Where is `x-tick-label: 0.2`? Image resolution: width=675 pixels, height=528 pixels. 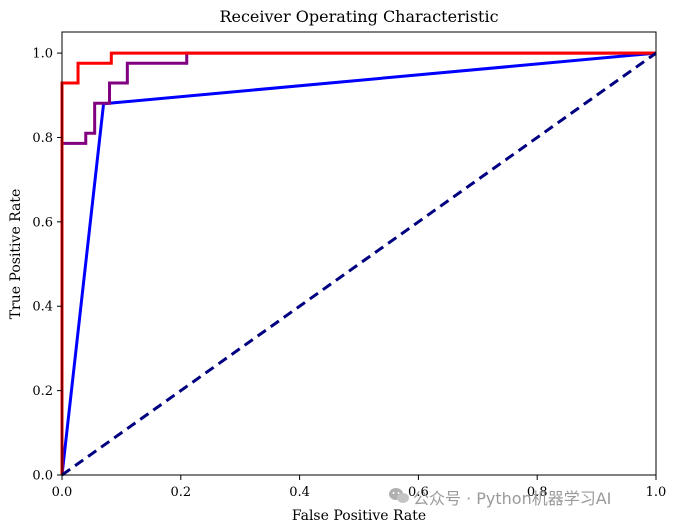 x-tick-label: 0.2 is located at coordinates (180, 492).